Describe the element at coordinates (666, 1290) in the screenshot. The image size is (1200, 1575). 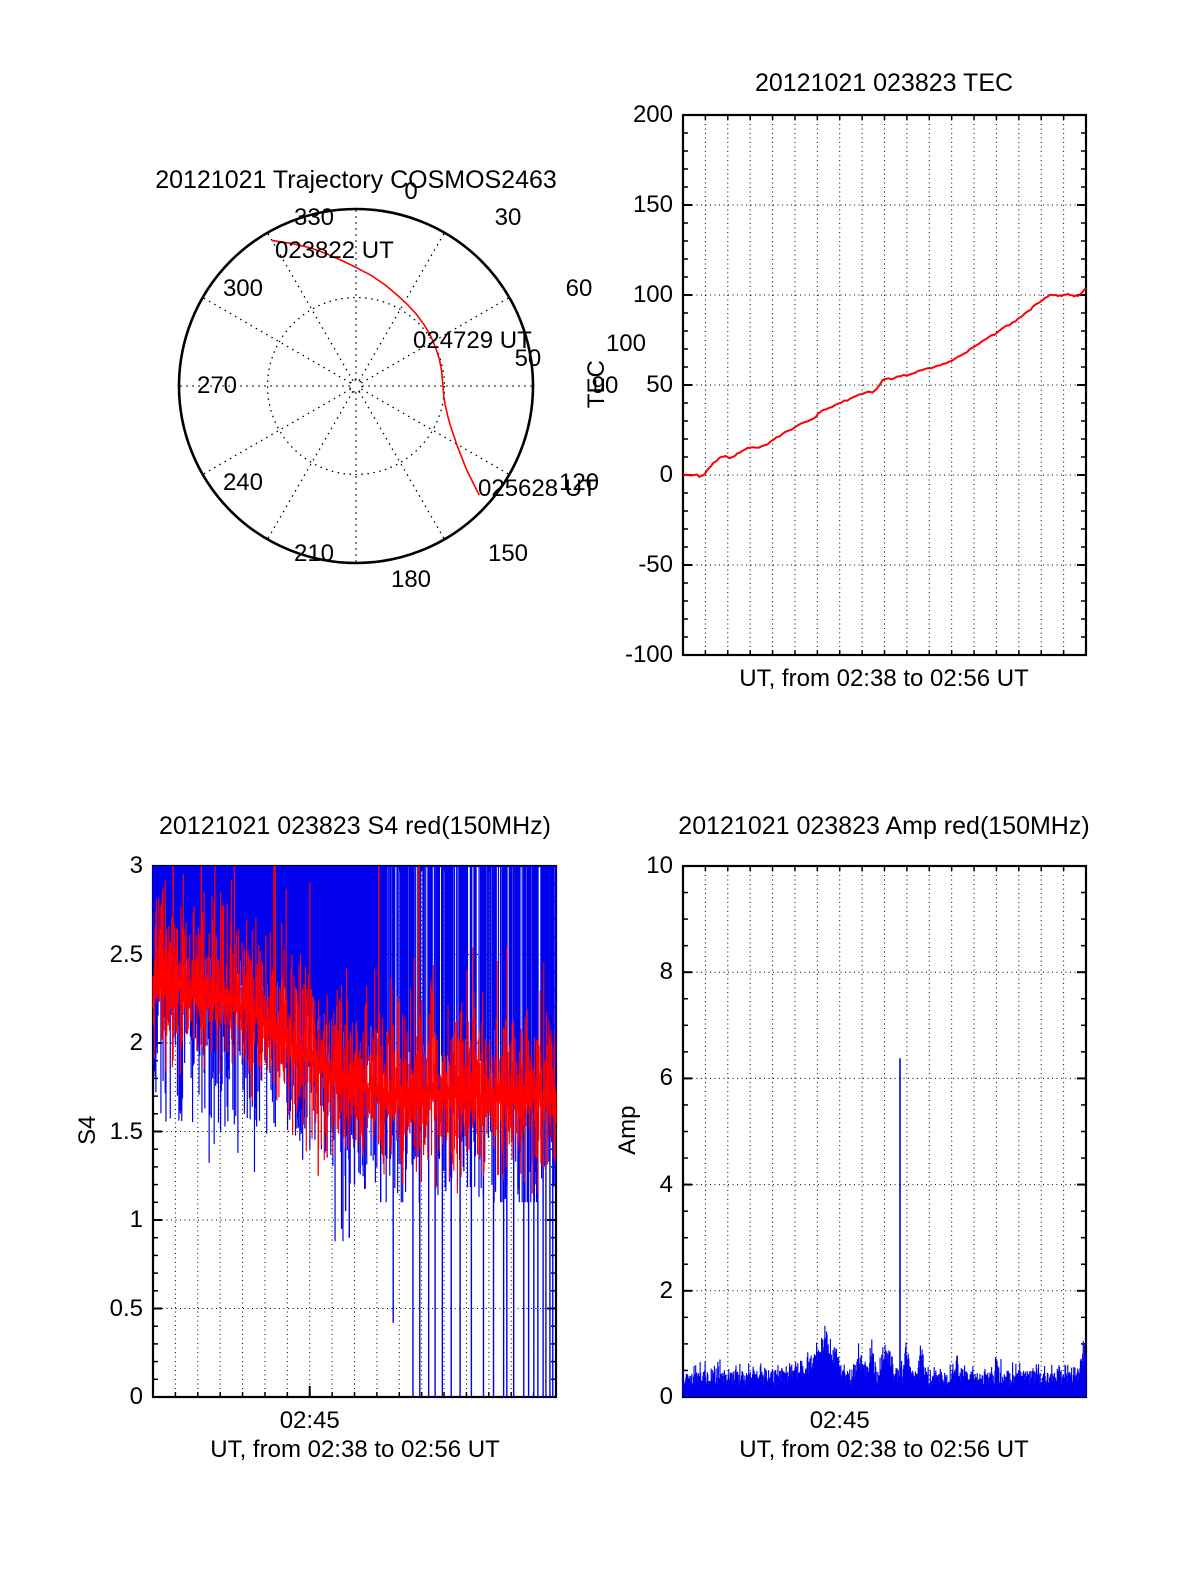
I see `amp-y-tick-label: 2` at that location.